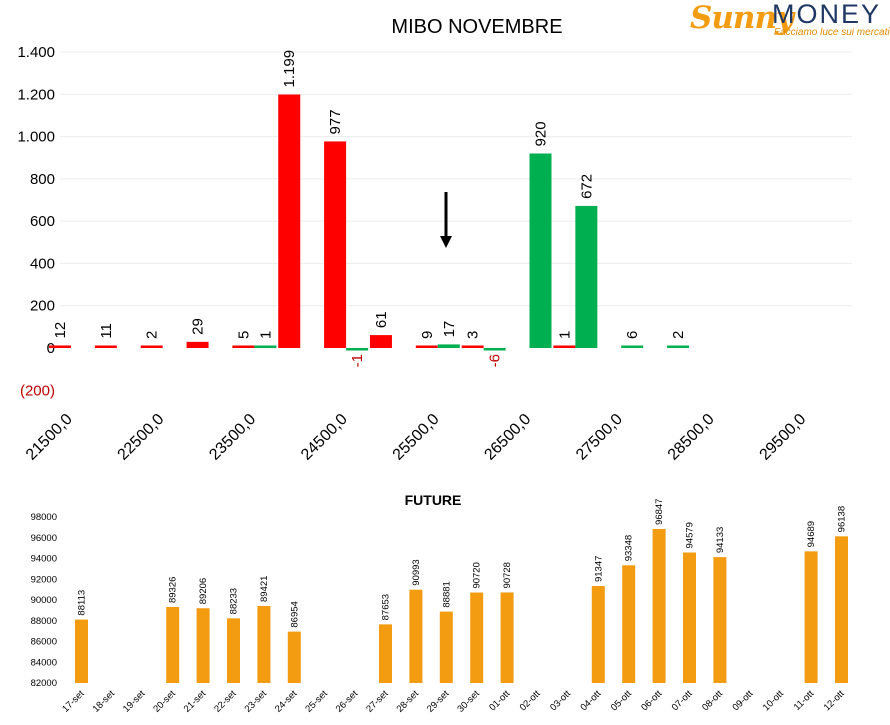  I want to click on x-tick-label: 19-set, so click(134, 701).